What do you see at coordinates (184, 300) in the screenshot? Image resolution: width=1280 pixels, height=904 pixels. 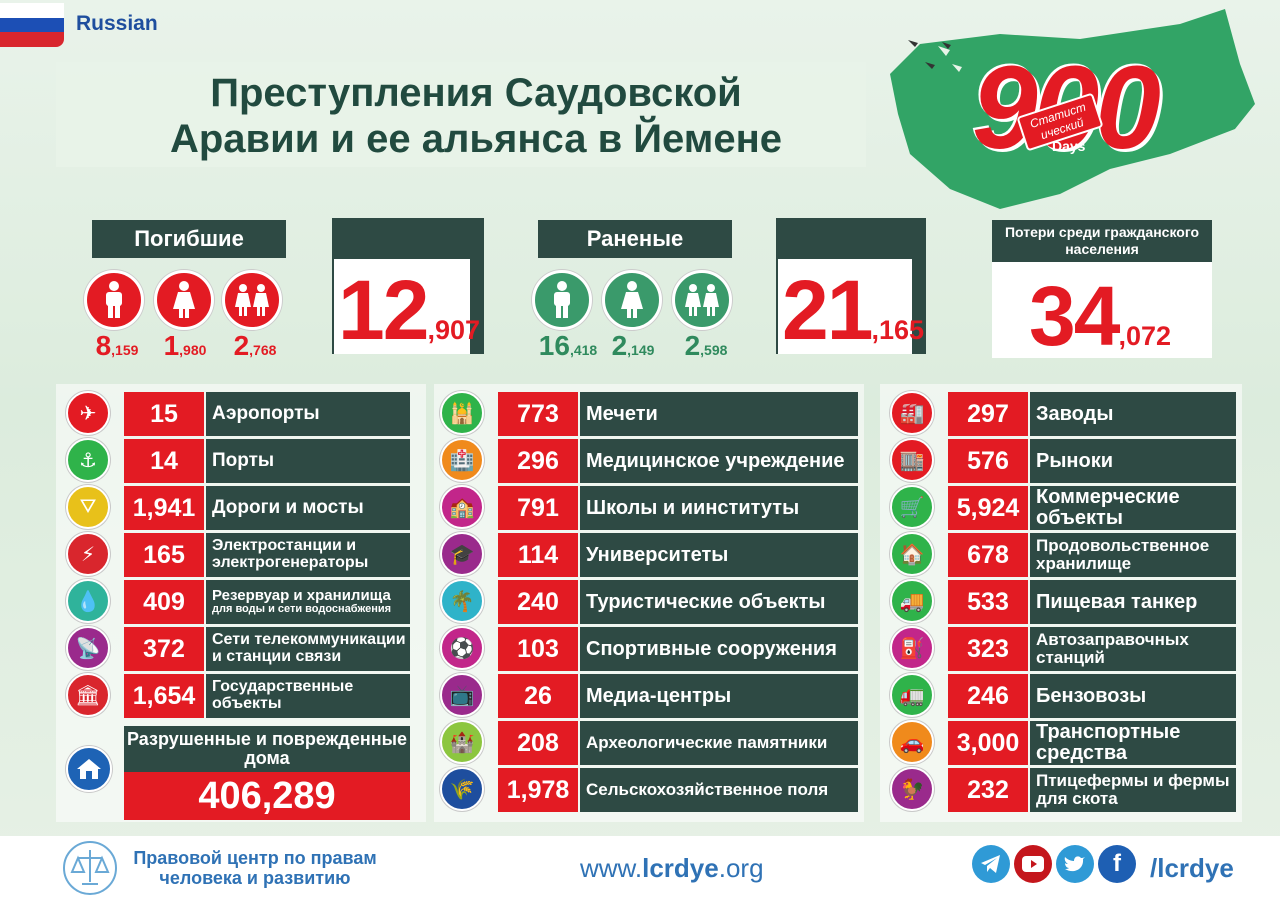 I see `woman-icon` at bounding box center [184, 300].